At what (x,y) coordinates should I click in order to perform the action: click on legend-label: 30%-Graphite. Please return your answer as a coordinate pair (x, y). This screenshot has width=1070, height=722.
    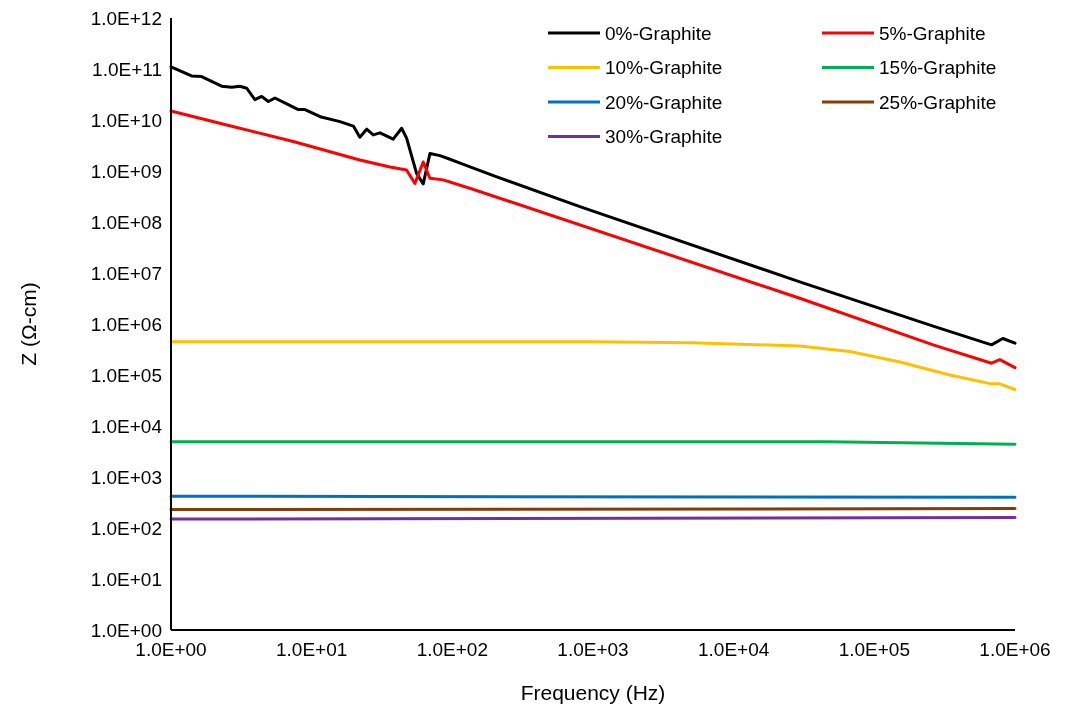
    Looking at the image, I should click on (664, 136).